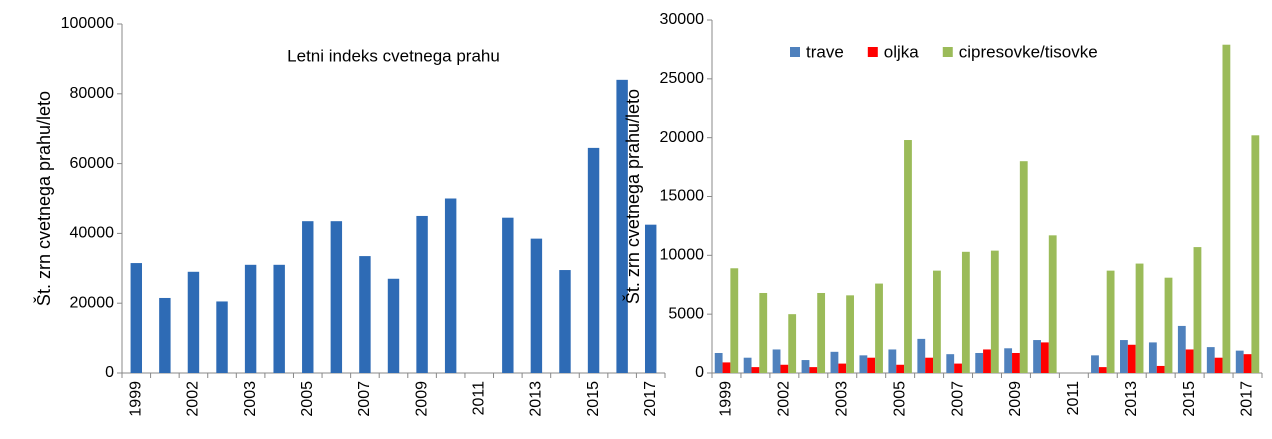 The image size is (1272, 439). Describe the element at coordinates (92, 93) in the screenshot. I see `y-tick-label: 80000` at that location.